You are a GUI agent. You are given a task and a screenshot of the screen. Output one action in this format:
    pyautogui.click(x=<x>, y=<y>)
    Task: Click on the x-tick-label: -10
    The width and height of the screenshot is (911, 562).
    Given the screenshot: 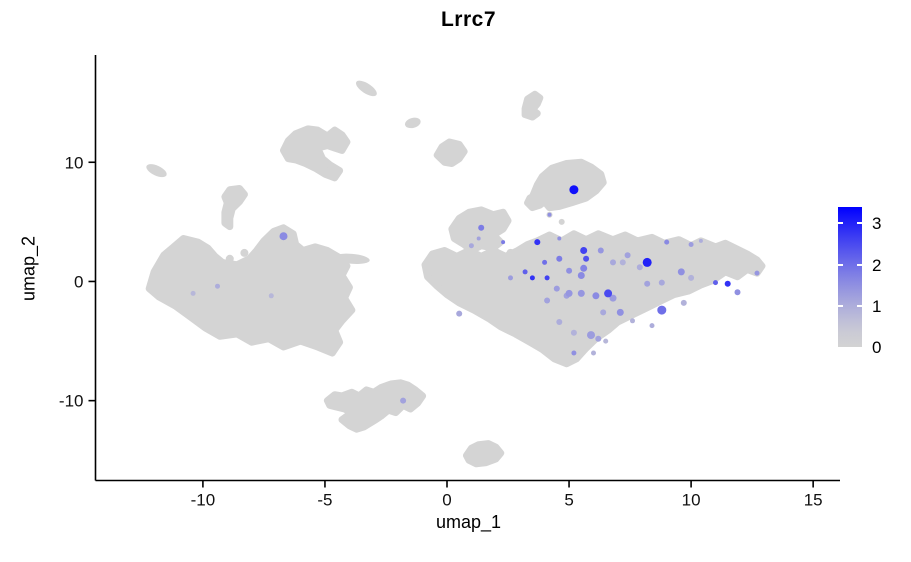 What is the action you would take?
    pyautogui.click(x=203, y=500)
    